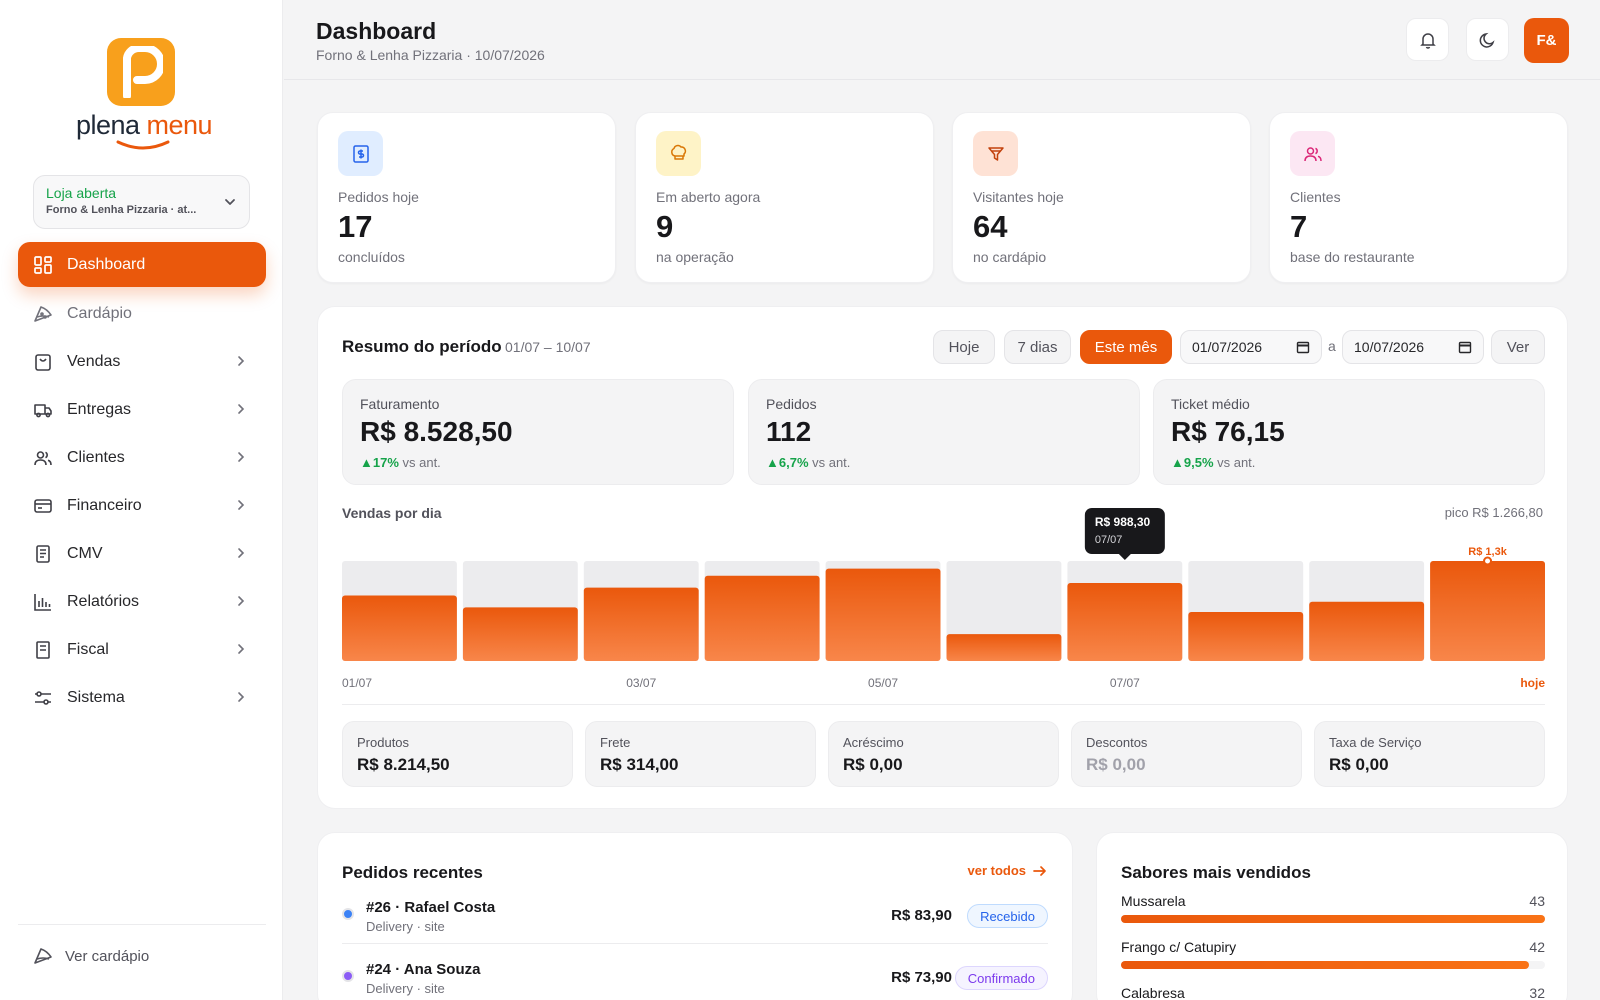 The image size is (1600, 1000). Describe the element at coordinates (142, 924) in the screenshot. I see `sidebar-divider` at that location.